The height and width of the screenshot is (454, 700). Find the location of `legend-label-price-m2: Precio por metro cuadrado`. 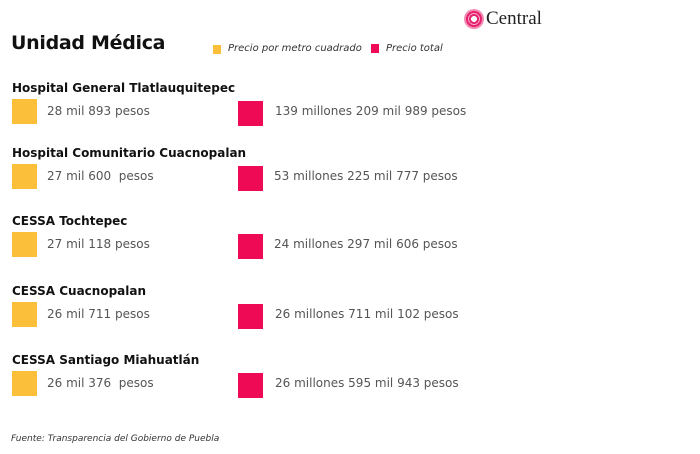

legend-label-price-m2: Precio por metro cuadrado is located at coordinates (295, 48).